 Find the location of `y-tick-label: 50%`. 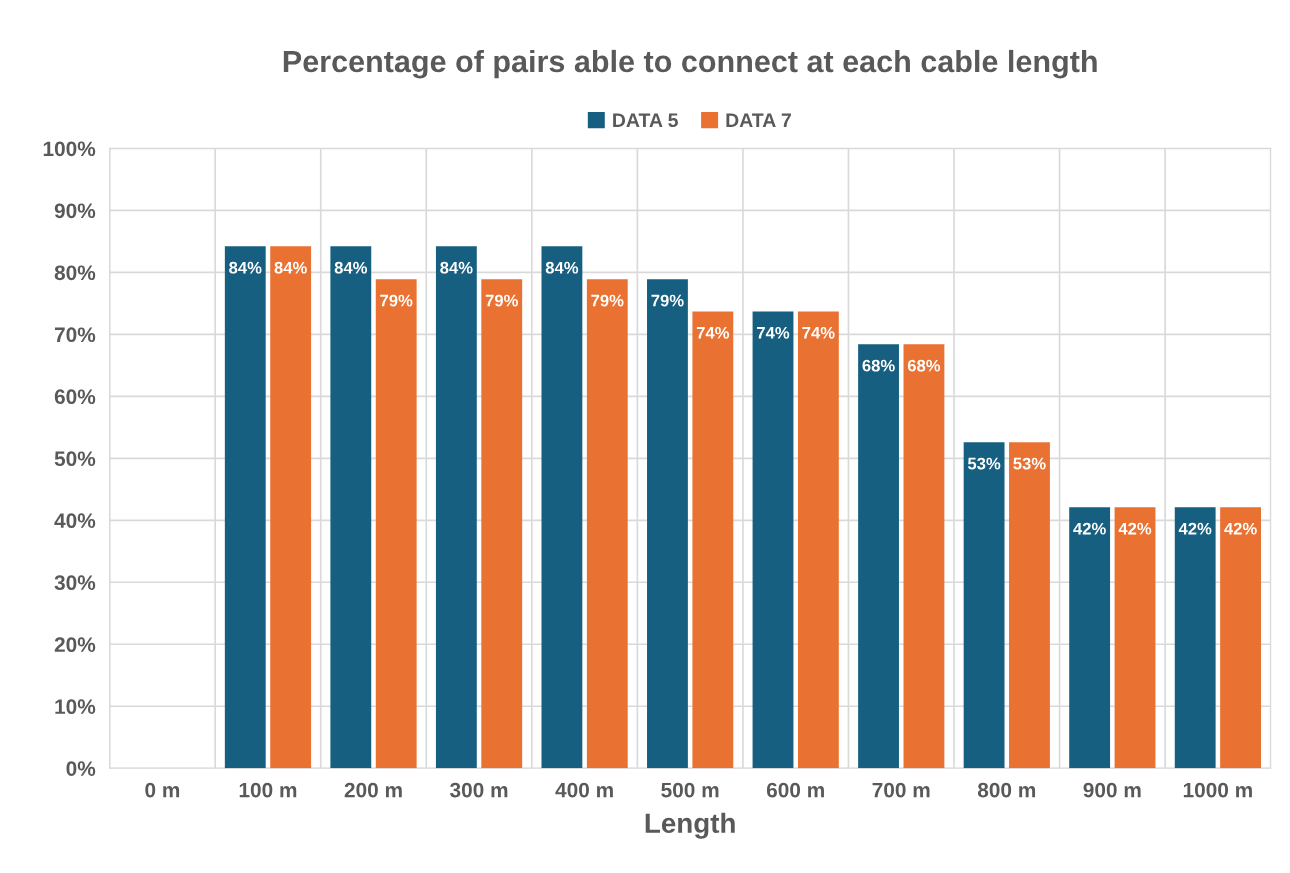

y-tick-label: 50% is located at coordinates (75, 459).